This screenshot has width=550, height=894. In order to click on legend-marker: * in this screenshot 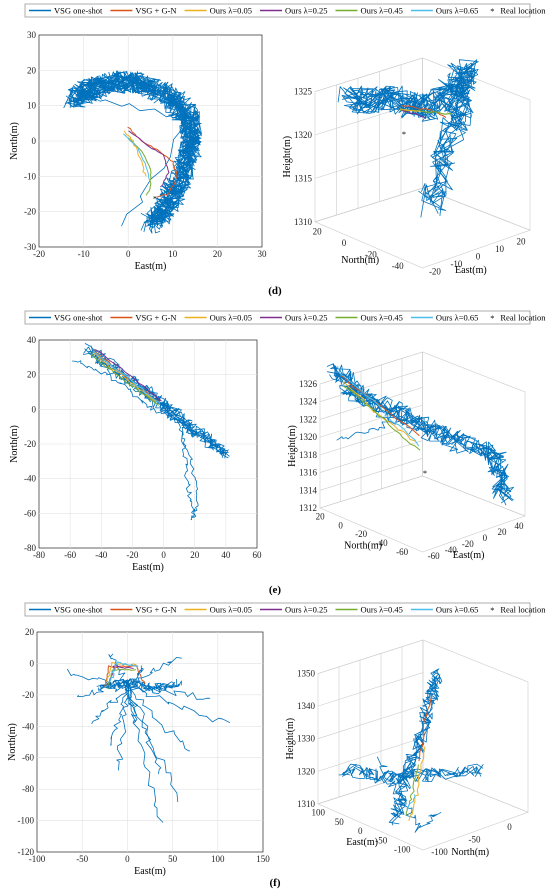, I will do `click(492, 11)`.